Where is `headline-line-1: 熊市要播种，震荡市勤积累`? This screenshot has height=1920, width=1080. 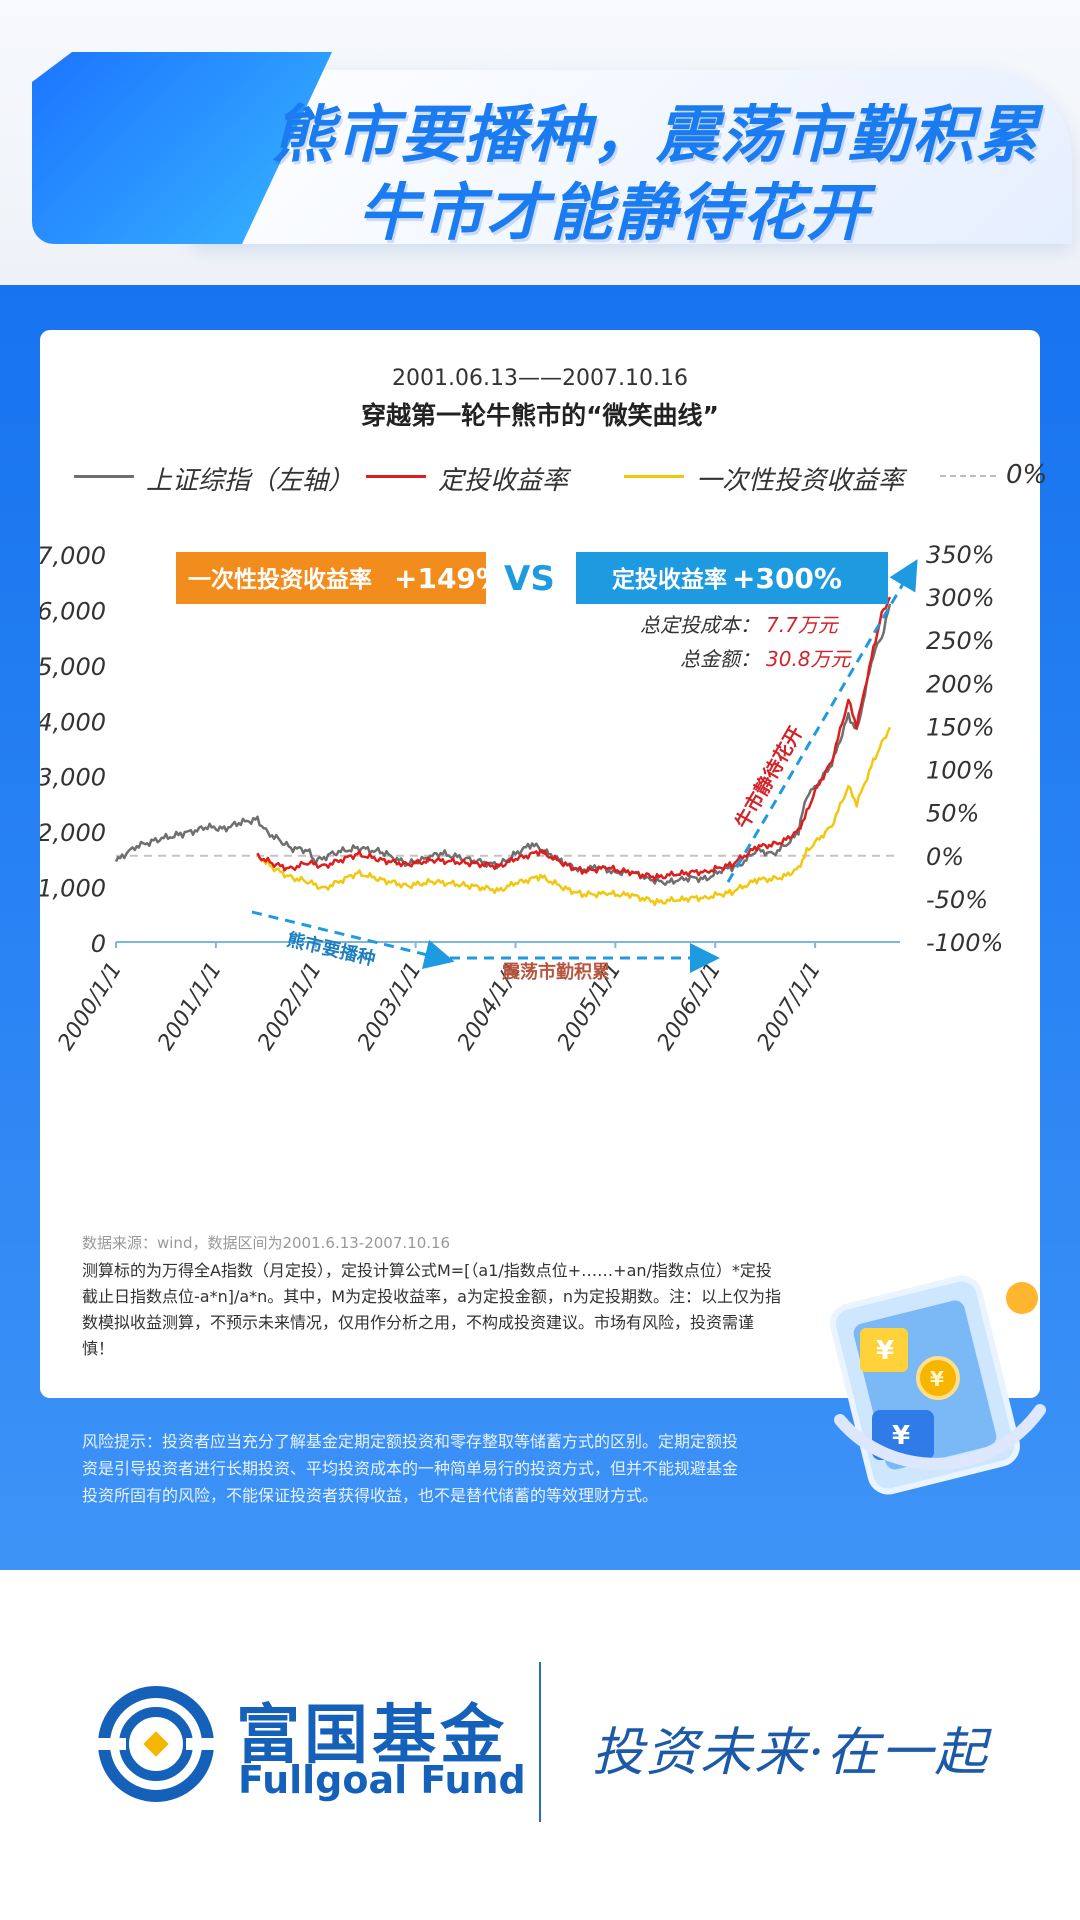
headline-line-1: 熊市要播种，震荡市勤积累 is located at coordinates (656, 134).